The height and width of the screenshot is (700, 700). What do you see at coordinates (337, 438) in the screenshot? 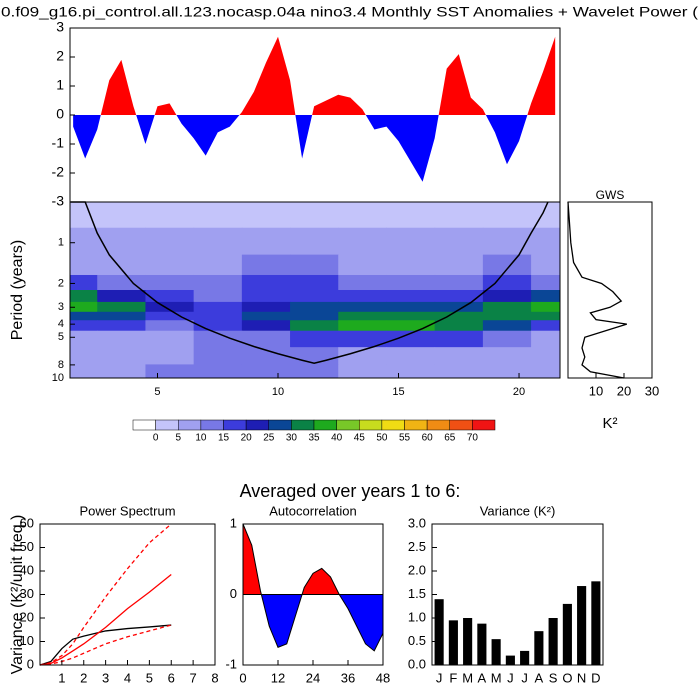
I see `colorbar-label: 40` at bounding box center [337, 438].